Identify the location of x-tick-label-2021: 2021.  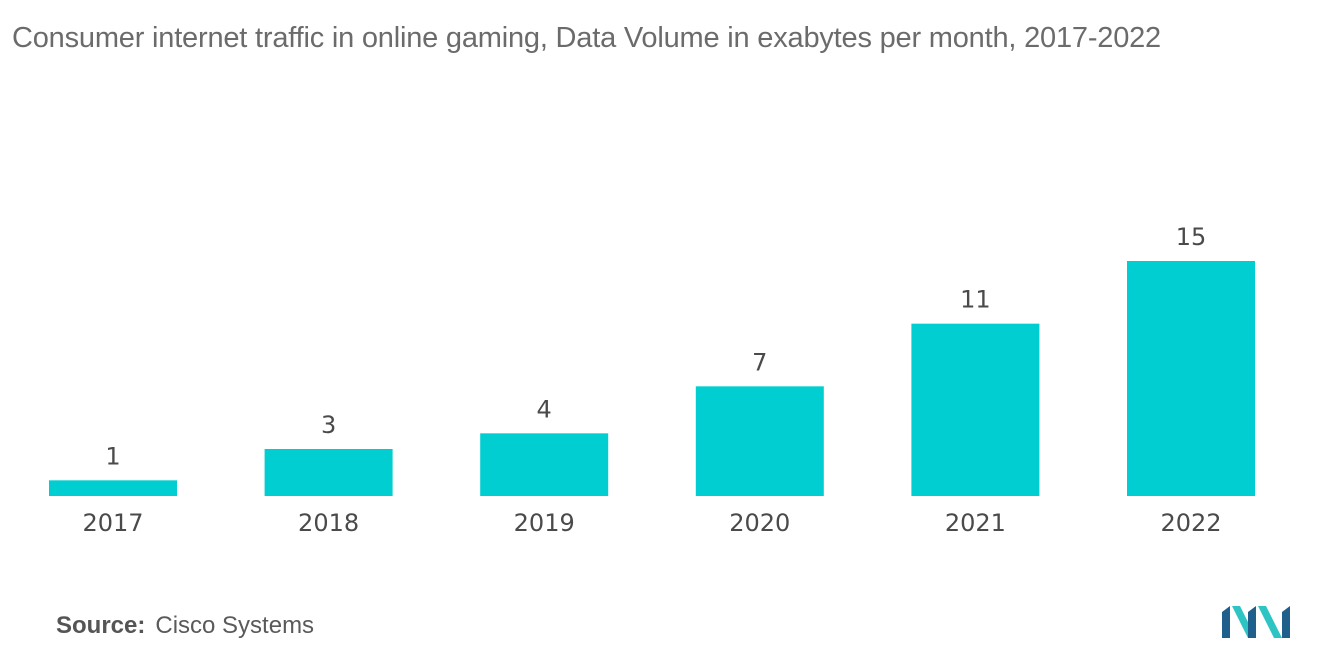
(975, 523).